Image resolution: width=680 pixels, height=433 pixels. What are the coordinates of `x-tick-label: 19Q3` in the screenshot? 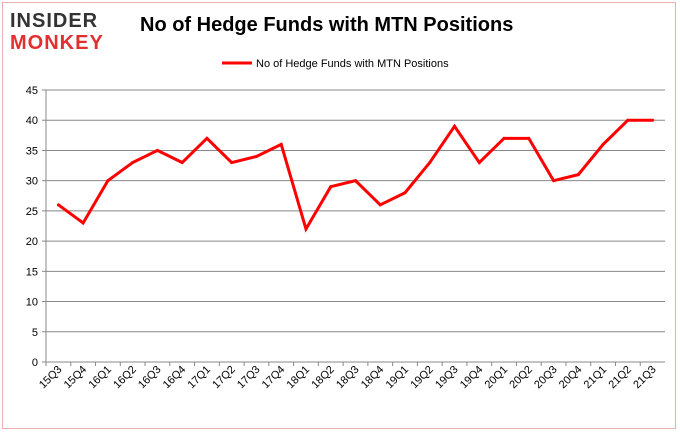 It's located at (447, 378).